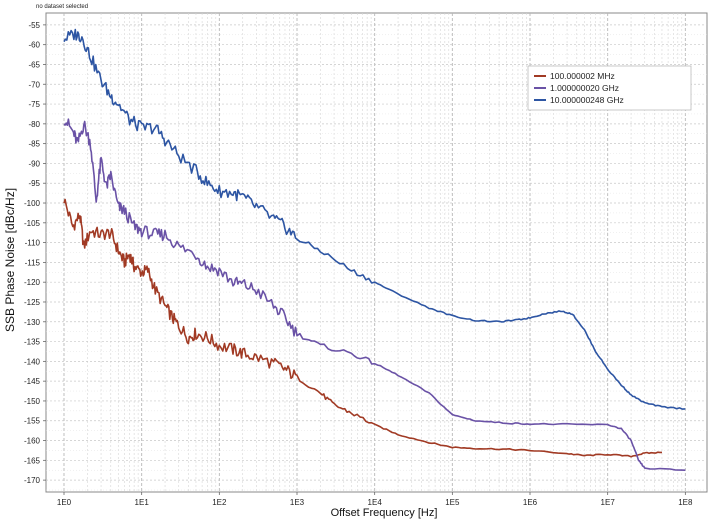  Describe the element at coordinates (384, 513) in the screenshot. I see `x-axis-label: Offset Frequency [Hz]` at that location.